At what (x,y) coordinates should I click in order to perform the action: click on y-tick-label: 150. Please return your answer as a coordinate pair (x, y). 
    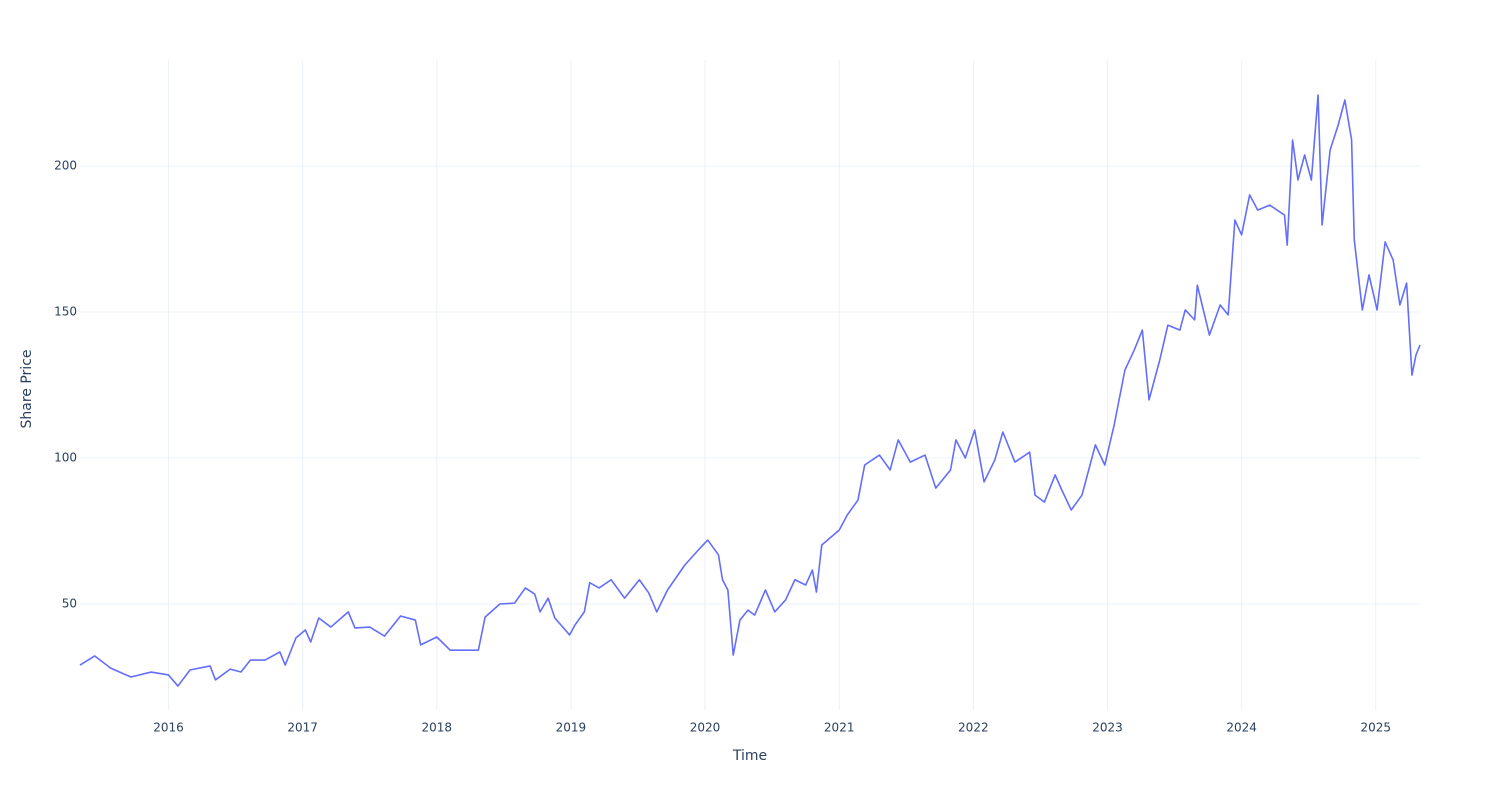
    Looking at the image, I should click on (65, 311).